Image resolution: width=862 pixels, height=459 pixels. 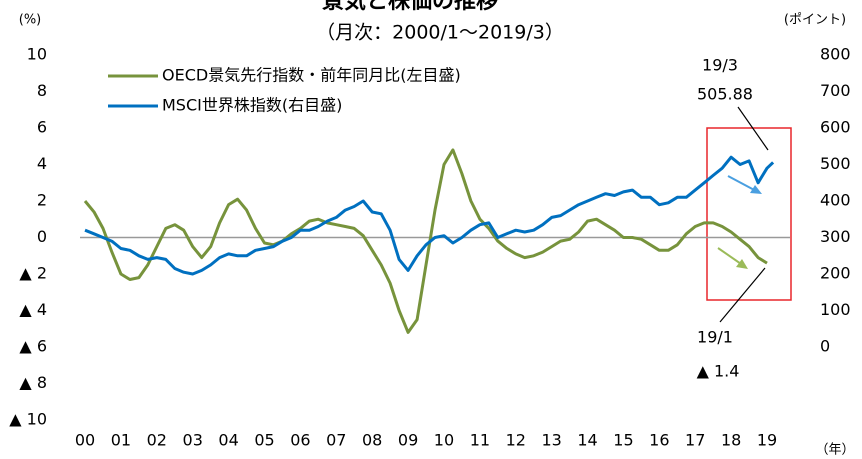 I want to click on y-tick-label: ▲ 2, so click(x=33, y=273).